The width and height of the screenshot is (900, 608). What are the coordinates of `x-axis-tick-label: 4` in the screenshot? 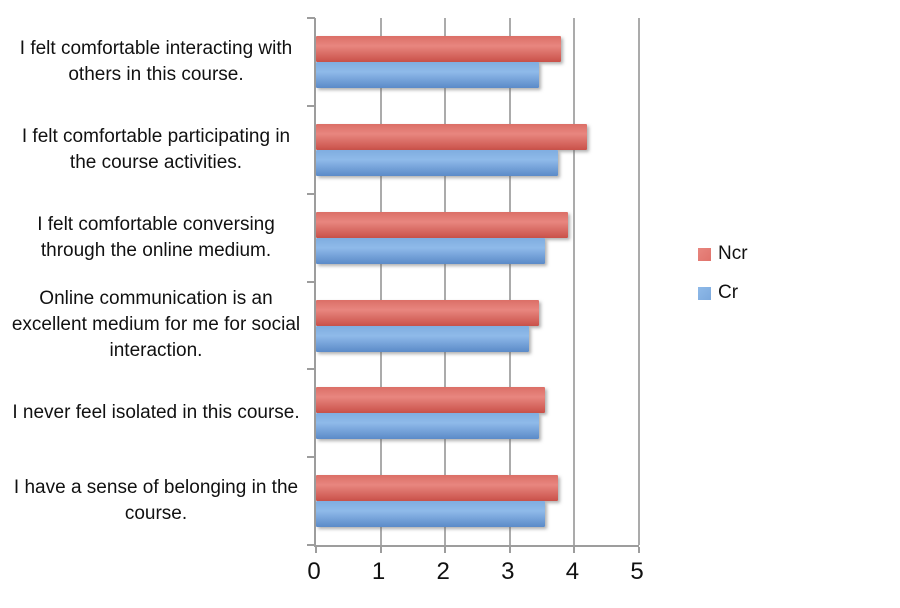 It's located at (572, 571).